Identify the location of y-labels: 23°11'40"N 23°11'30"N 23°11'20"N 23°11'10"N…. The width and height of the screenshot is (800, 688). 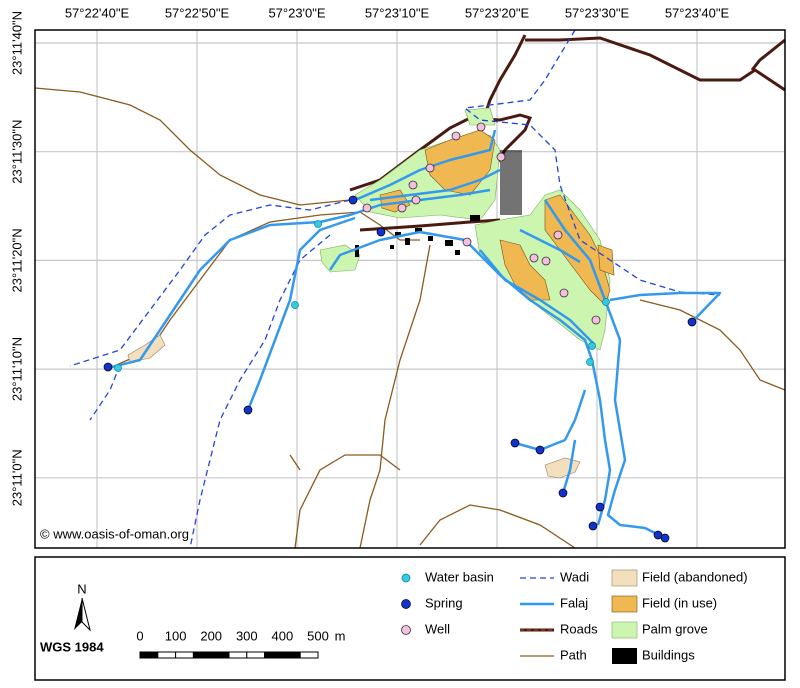
(16, 258).